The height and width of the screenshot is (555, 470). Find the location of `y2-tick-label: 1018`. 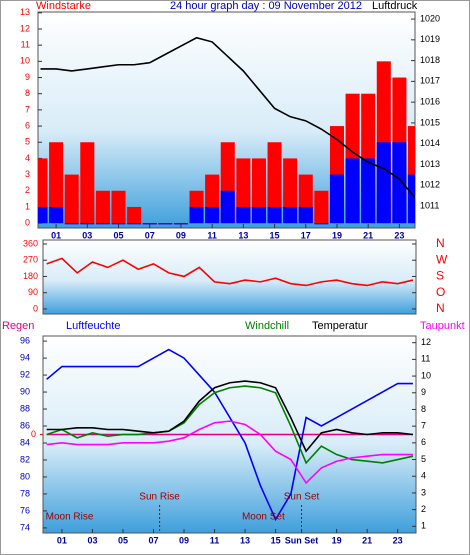

y2-tick-label: 1018 is located at coordinates (430, 60).